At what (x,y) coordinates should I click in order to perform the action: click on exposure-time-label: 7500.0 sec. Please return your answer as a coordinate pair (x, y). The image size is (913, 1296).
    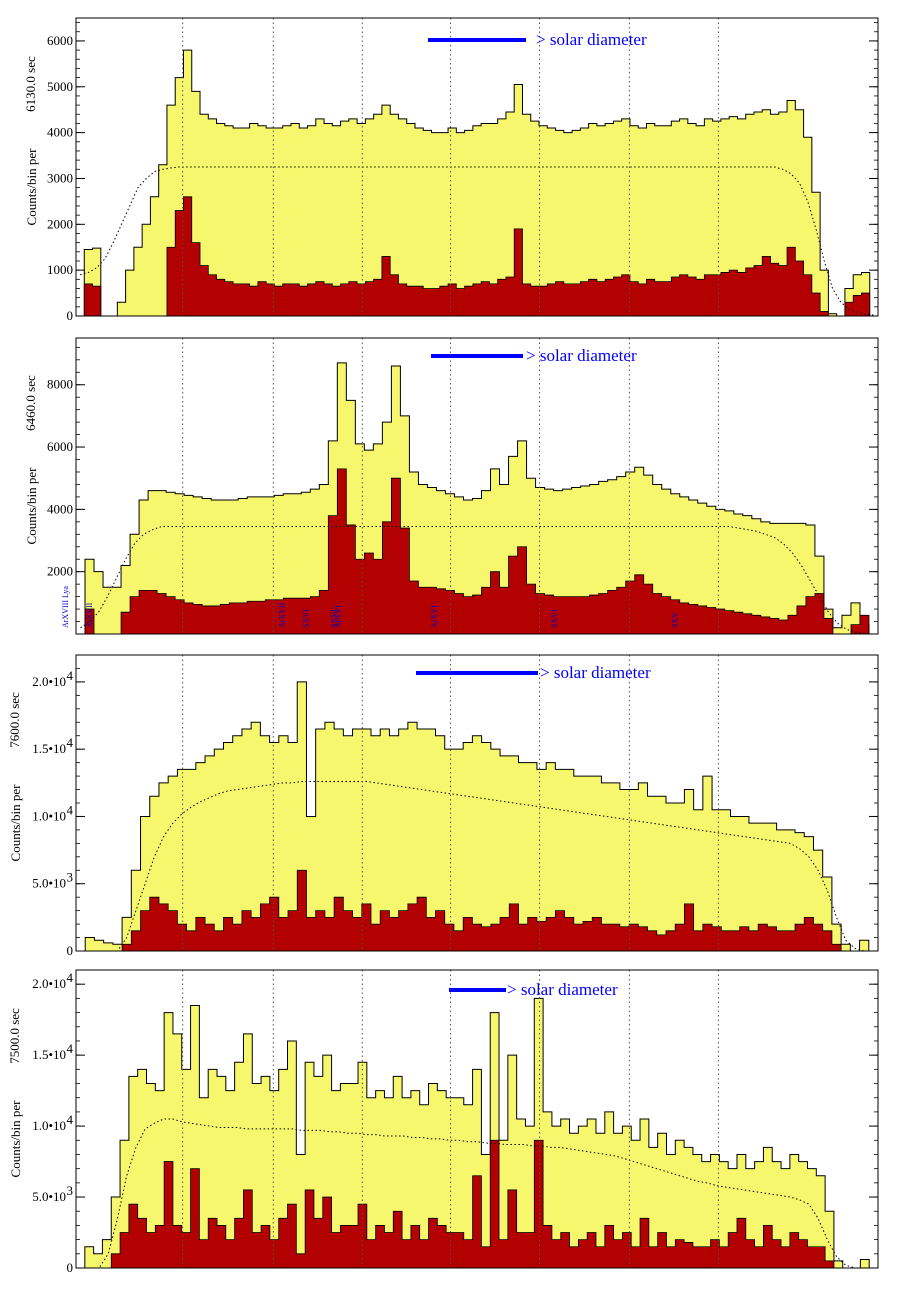
    Looking at the image, I should click on (14, 1036).